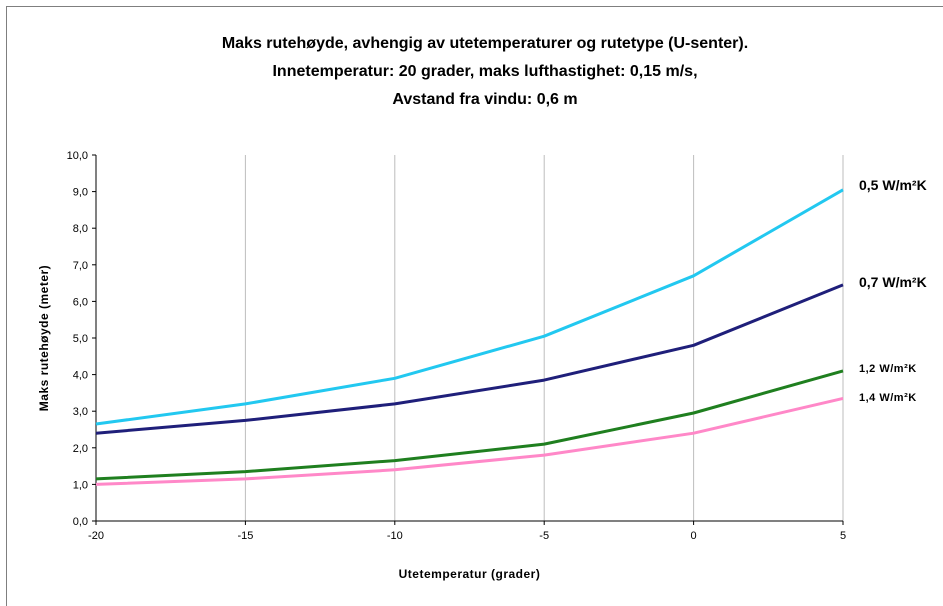 This screenshot has width=943, height=606. Describe the element at coordinates (44, 338) in the screenshot. I see `y-axis-title: Maks rutehøyde (meter)` at that location.